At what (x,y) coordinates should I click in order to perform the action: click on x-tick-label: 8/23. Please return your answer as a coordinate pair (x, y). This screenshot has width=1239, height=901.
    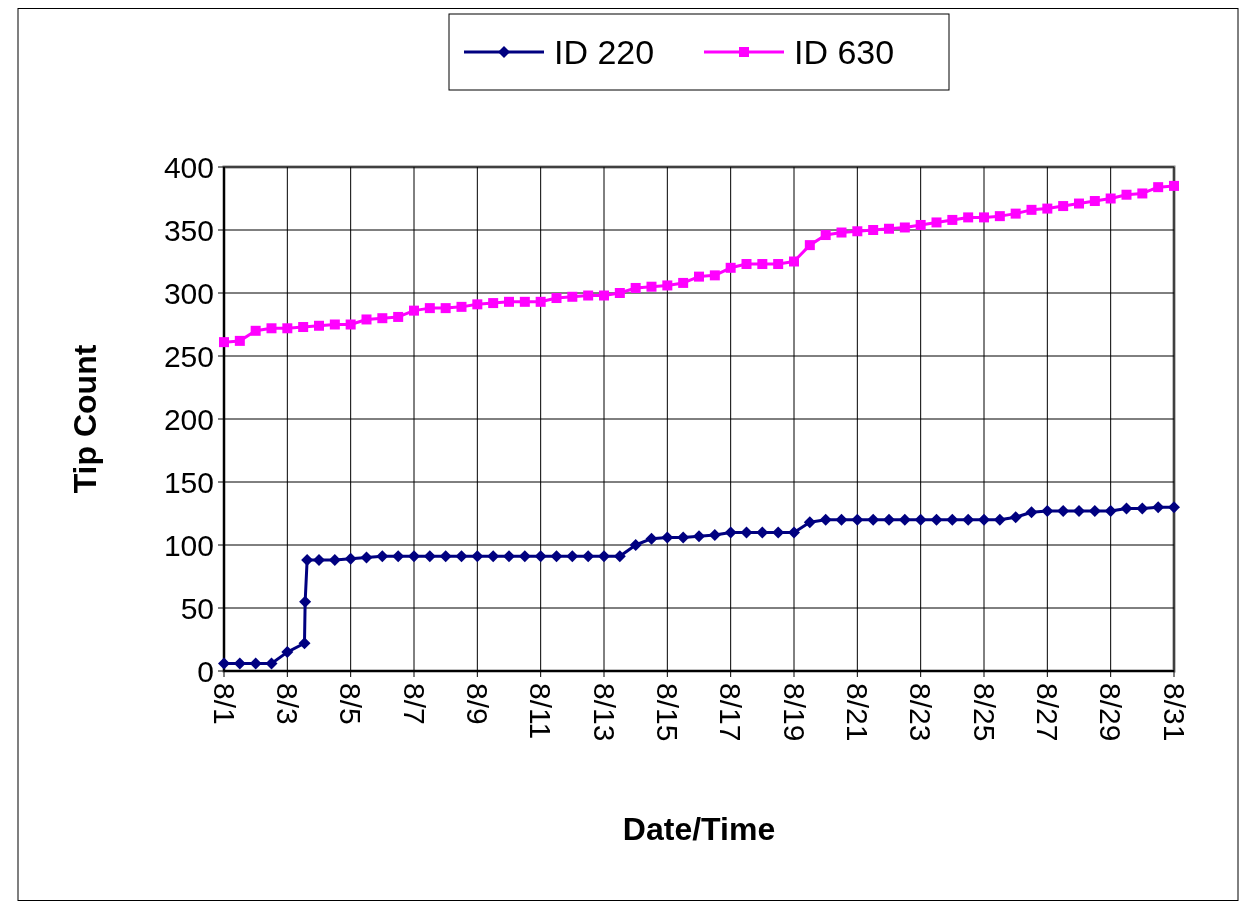
    Looking at the image, I should click on (921, 712).